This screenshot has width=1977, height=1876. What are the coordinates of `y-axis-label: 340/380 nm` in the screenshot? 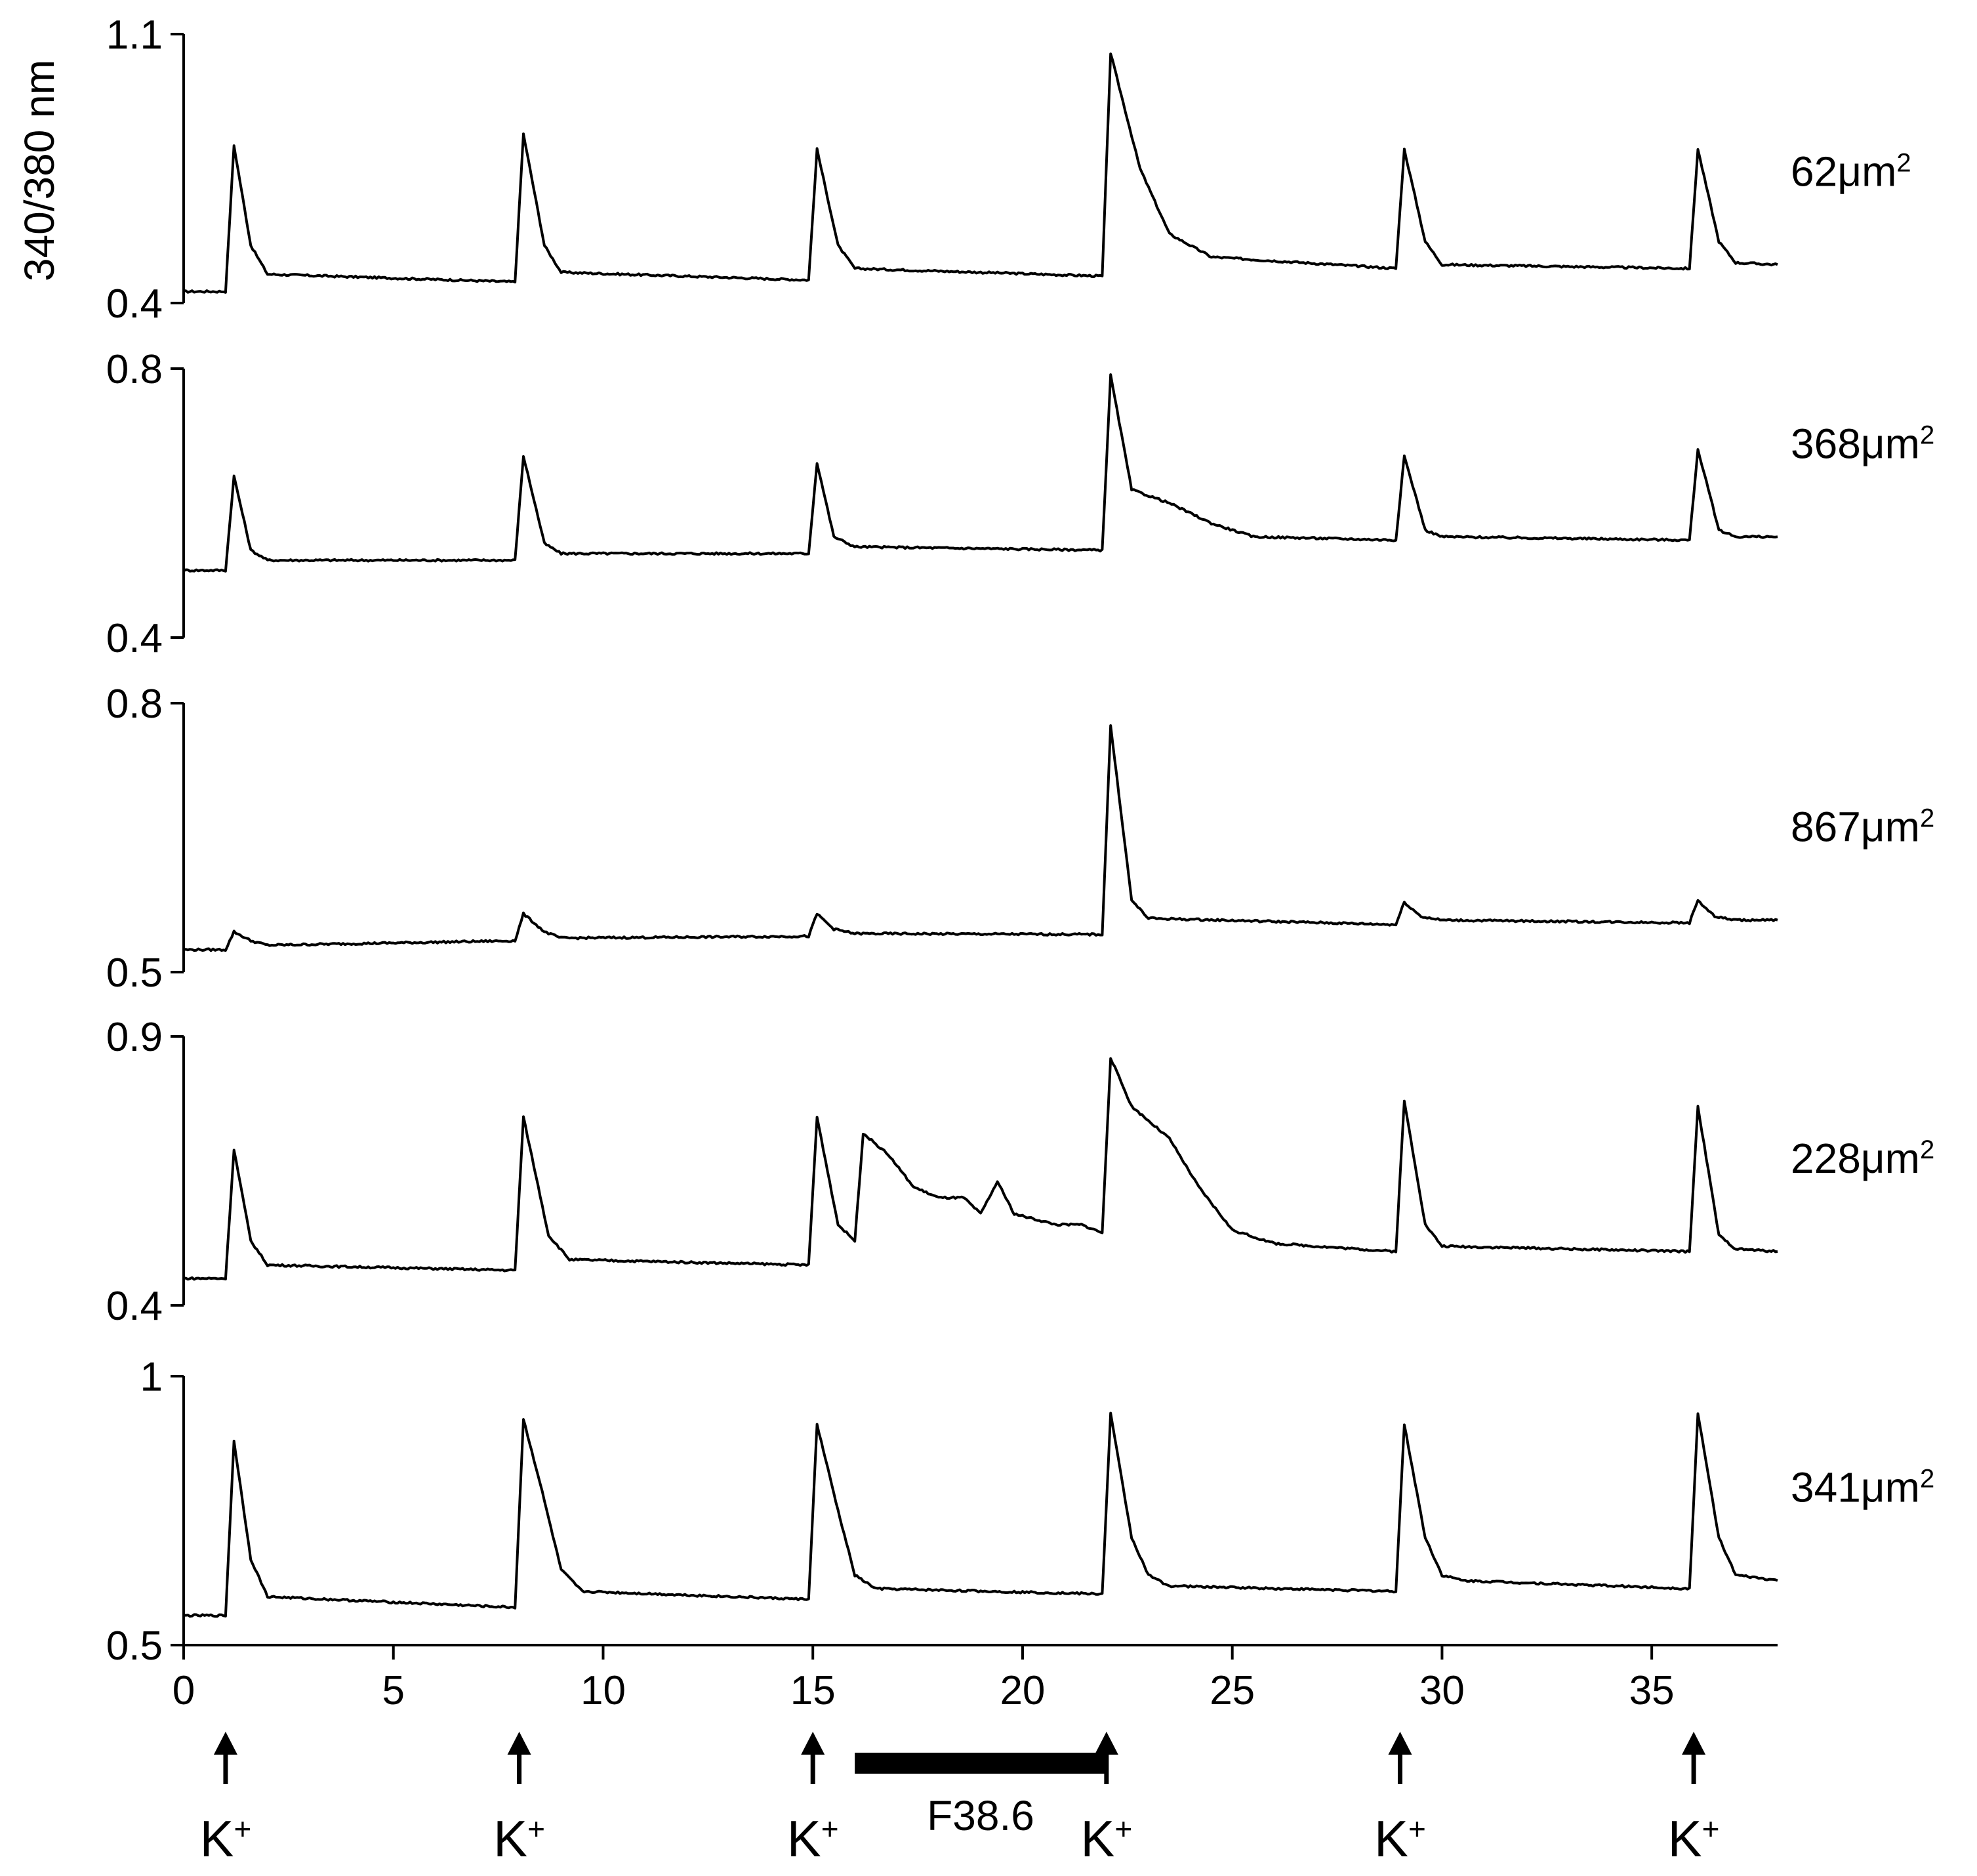 It's located at (39, 170).